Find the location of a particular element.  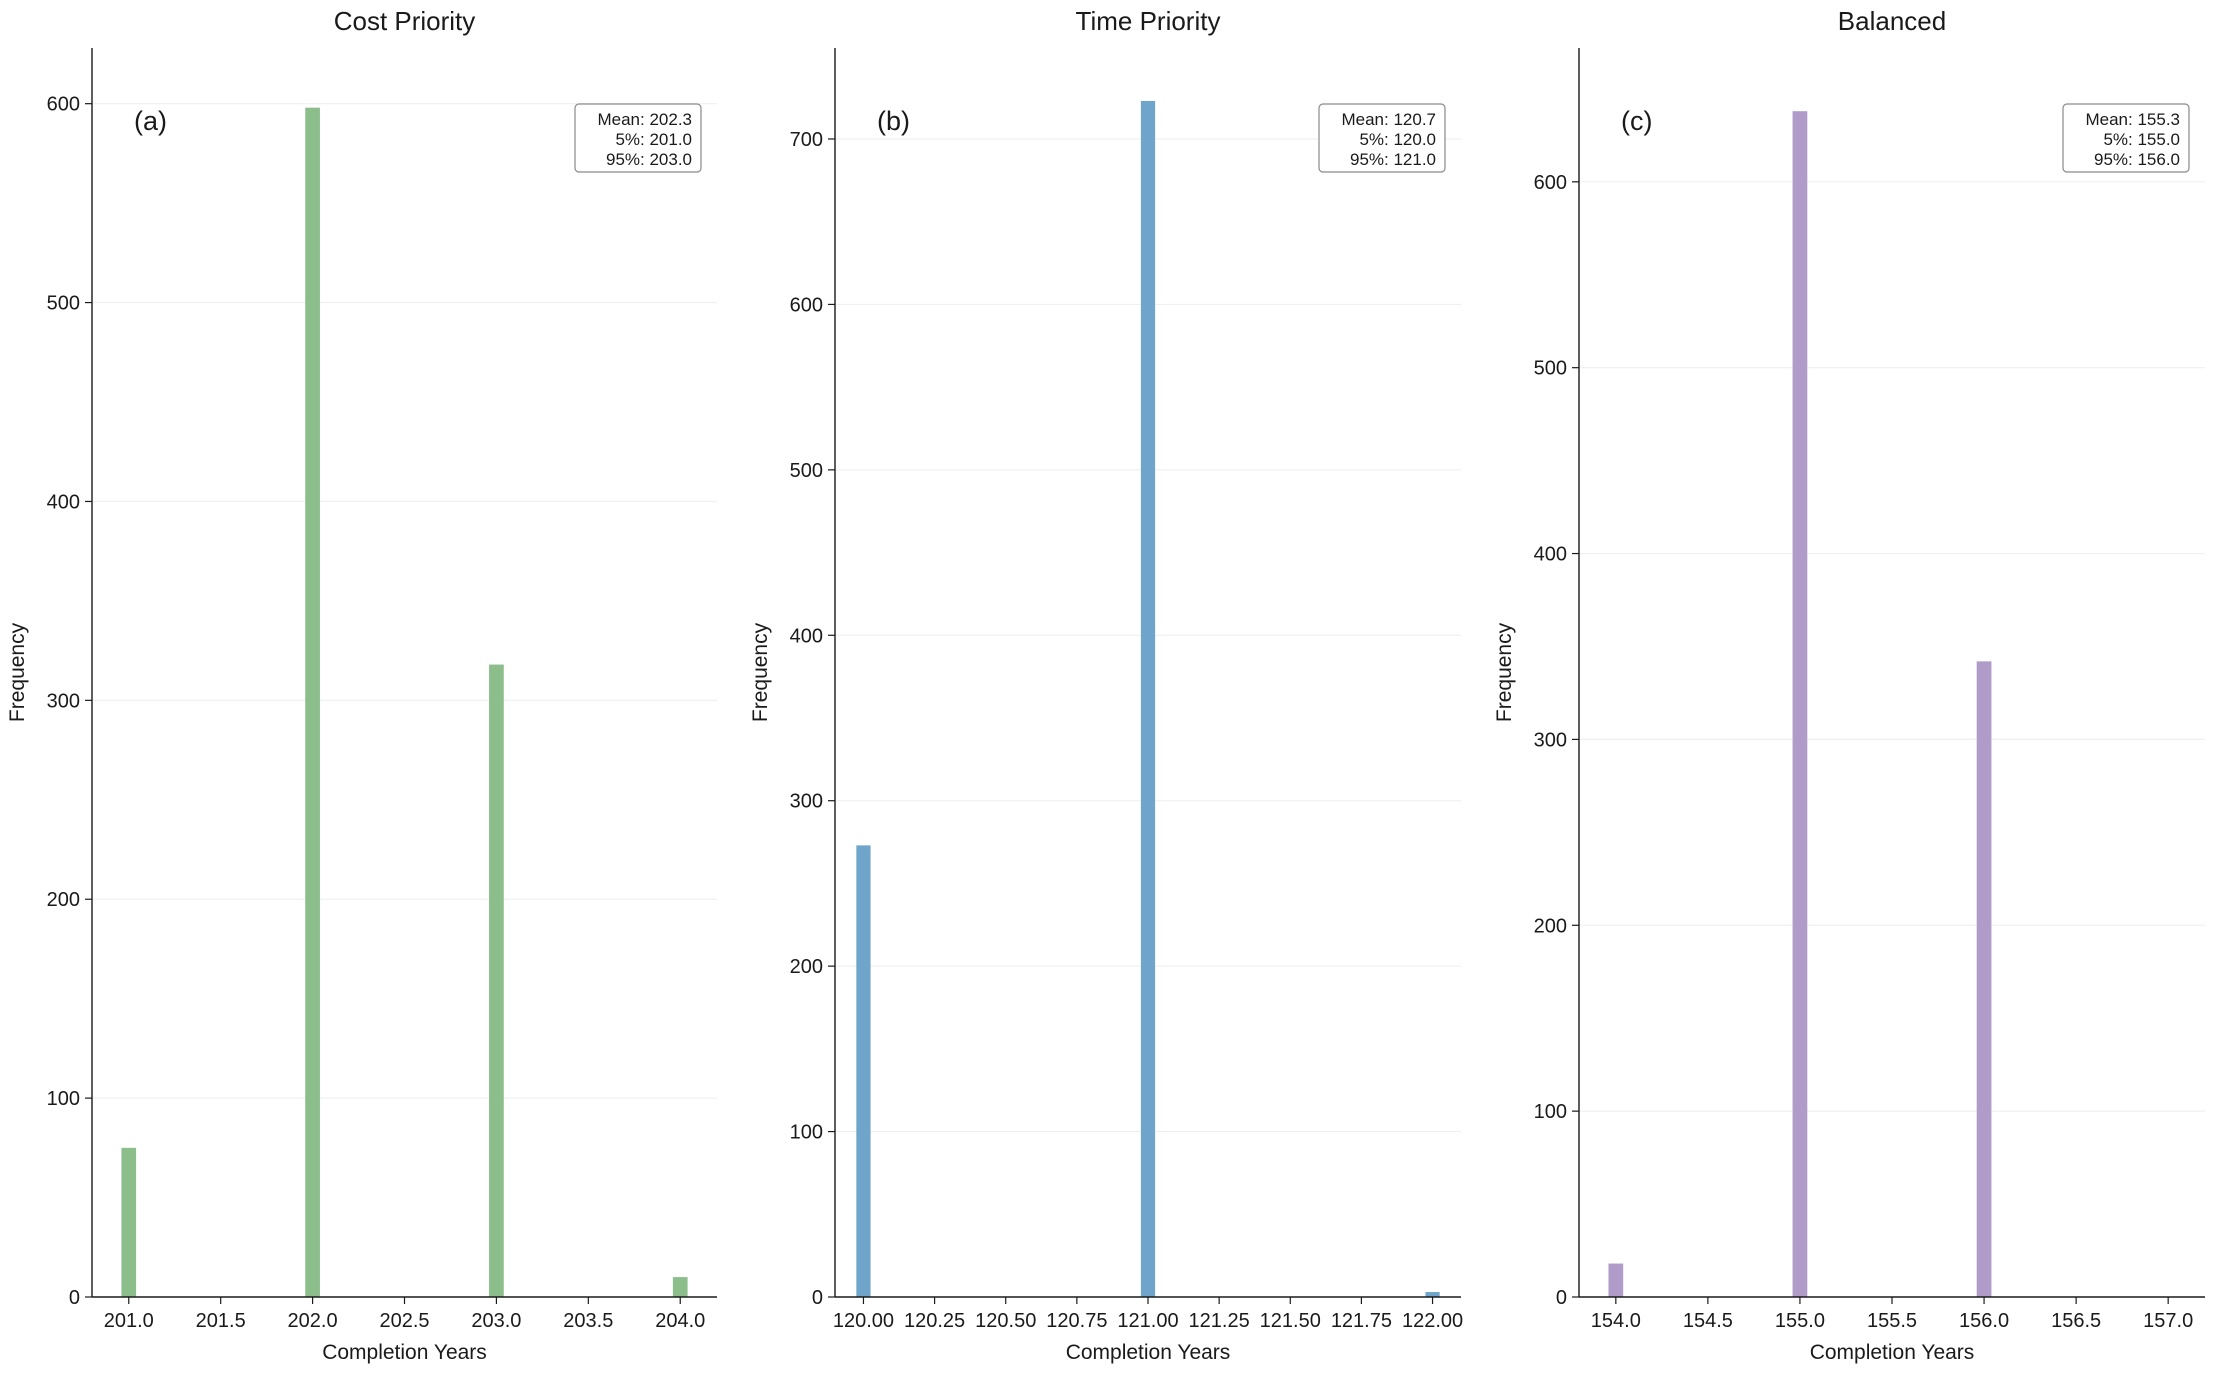

stats-line: 95%: 121.0 is located at coordinates (1393, 159).